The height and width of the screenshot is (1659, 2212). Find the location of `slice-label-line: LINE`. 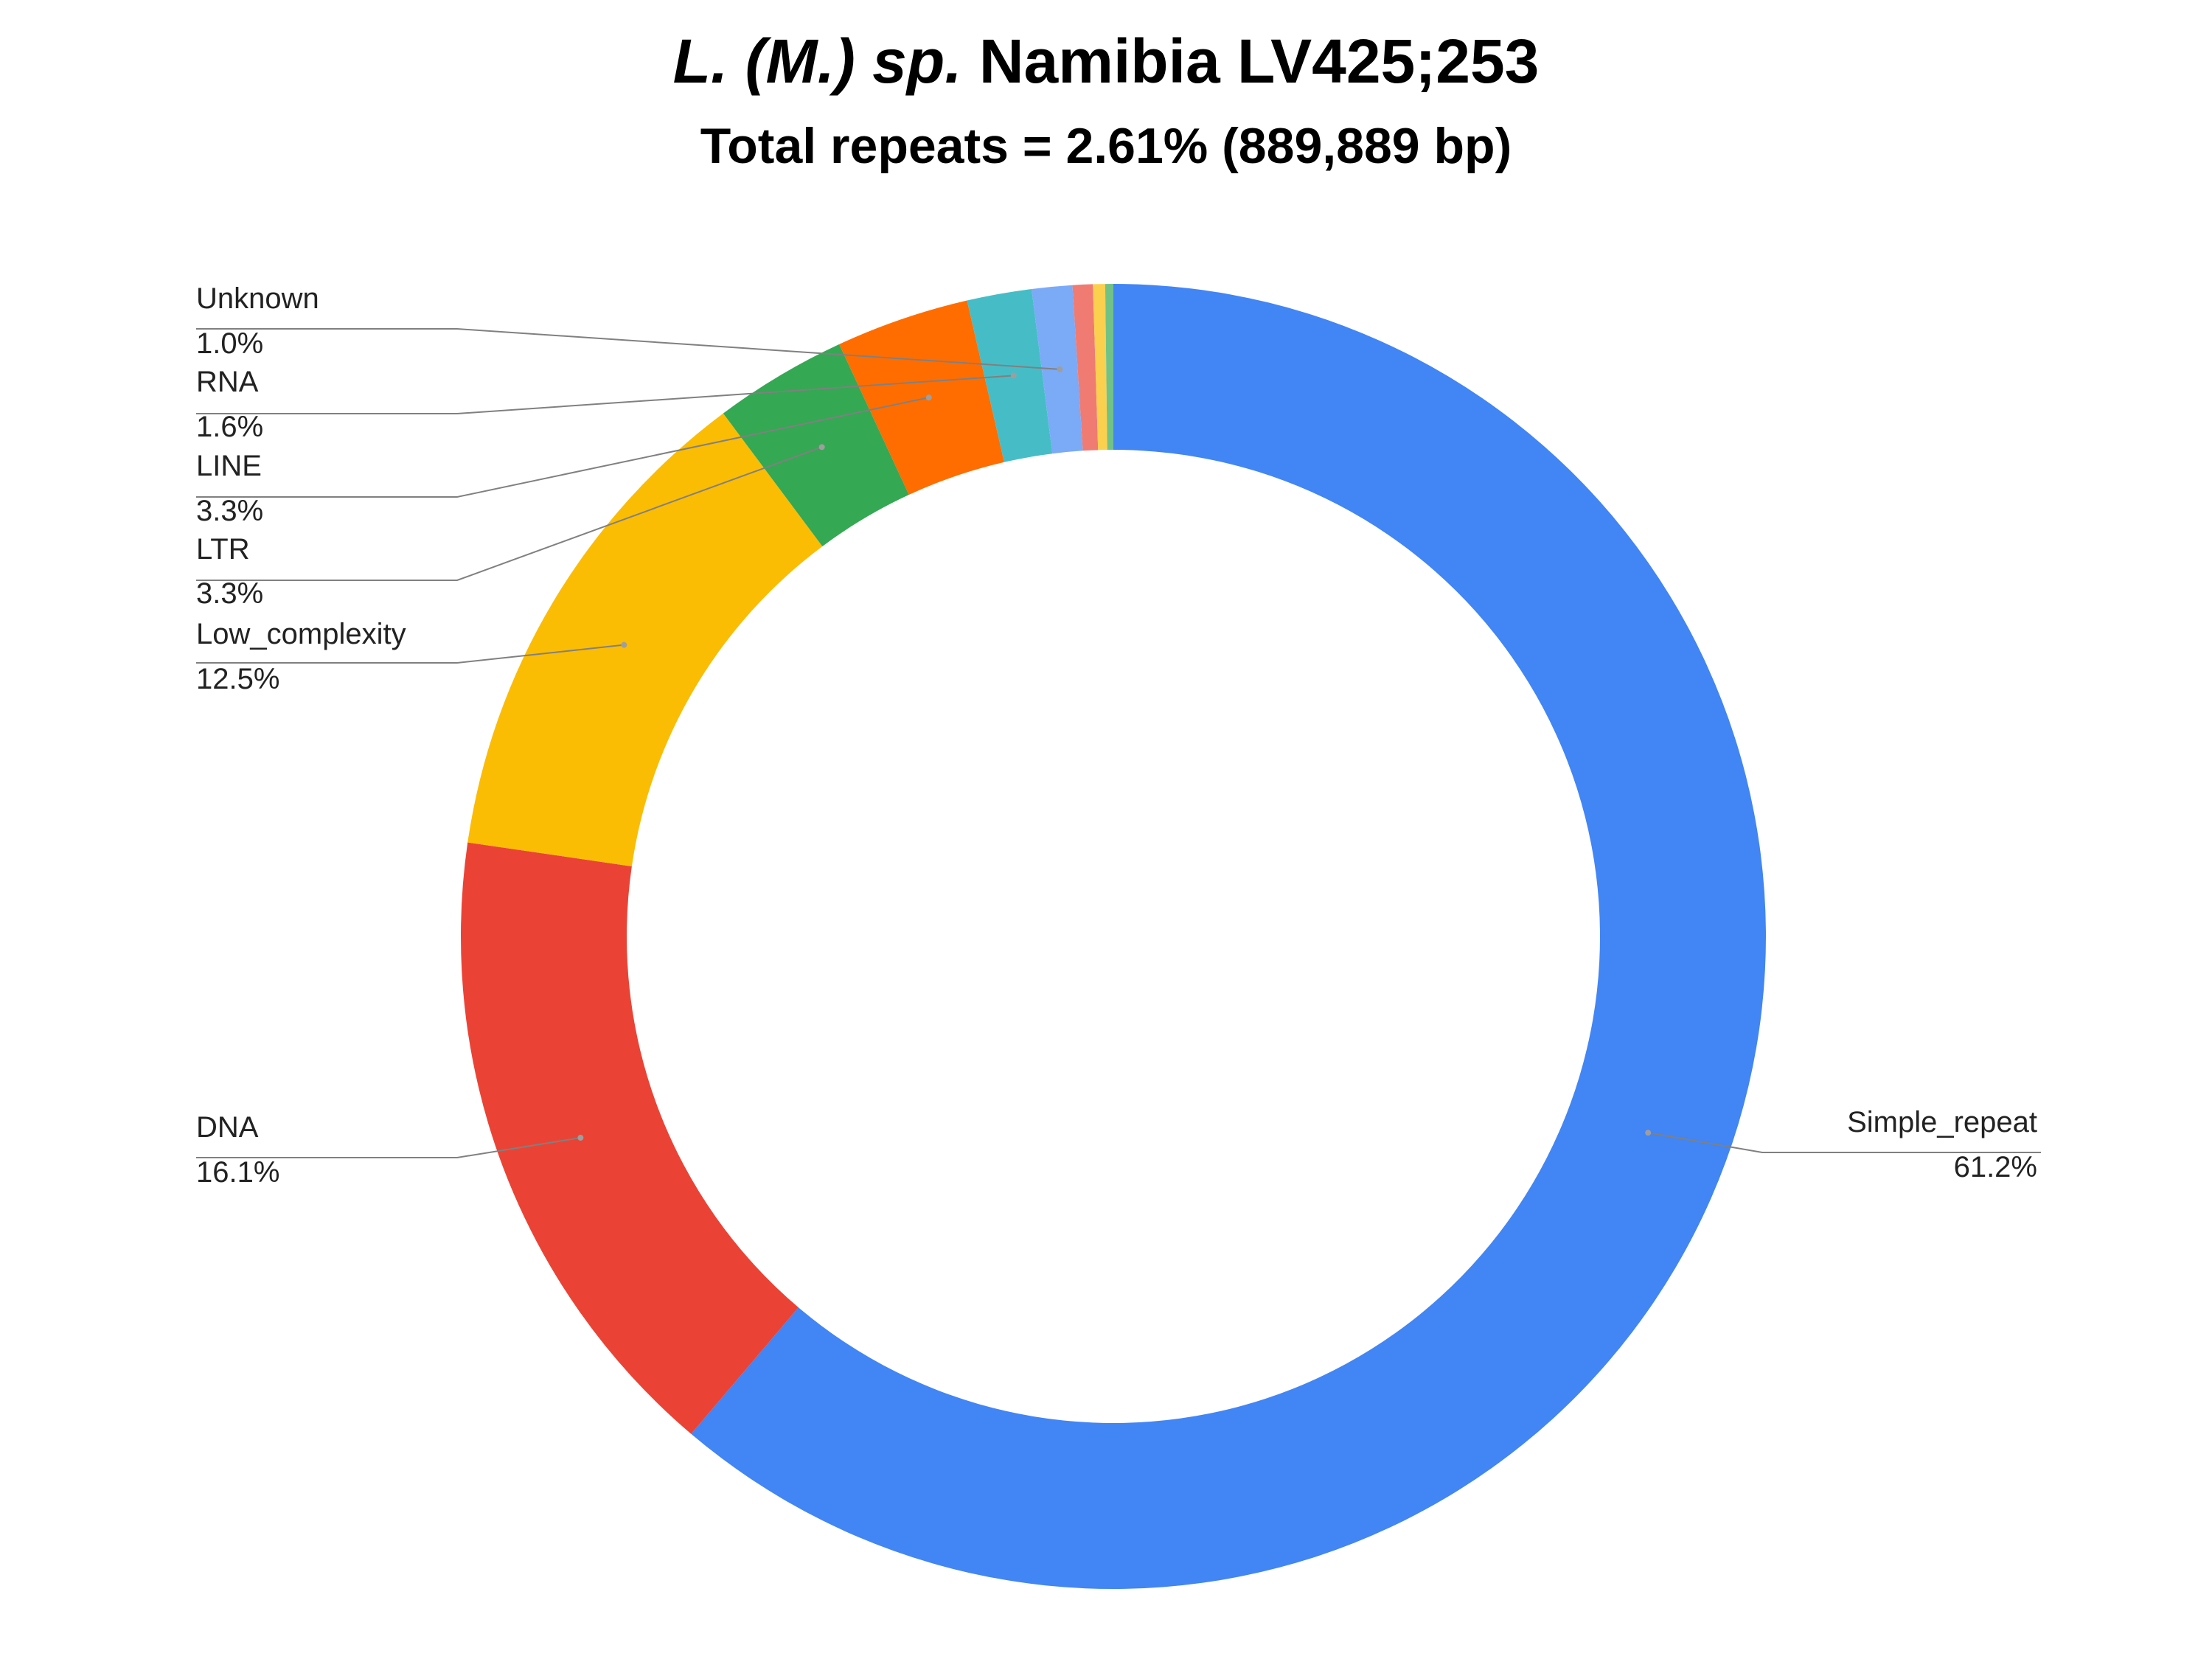

slice-label-line: LINE is located at coordinates (229, 466).